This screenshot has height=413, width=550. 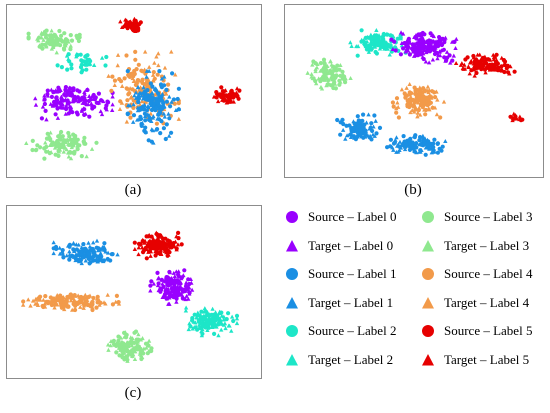 I want to click on legend-label: Target – Label 3, so click(x=487, y=245).